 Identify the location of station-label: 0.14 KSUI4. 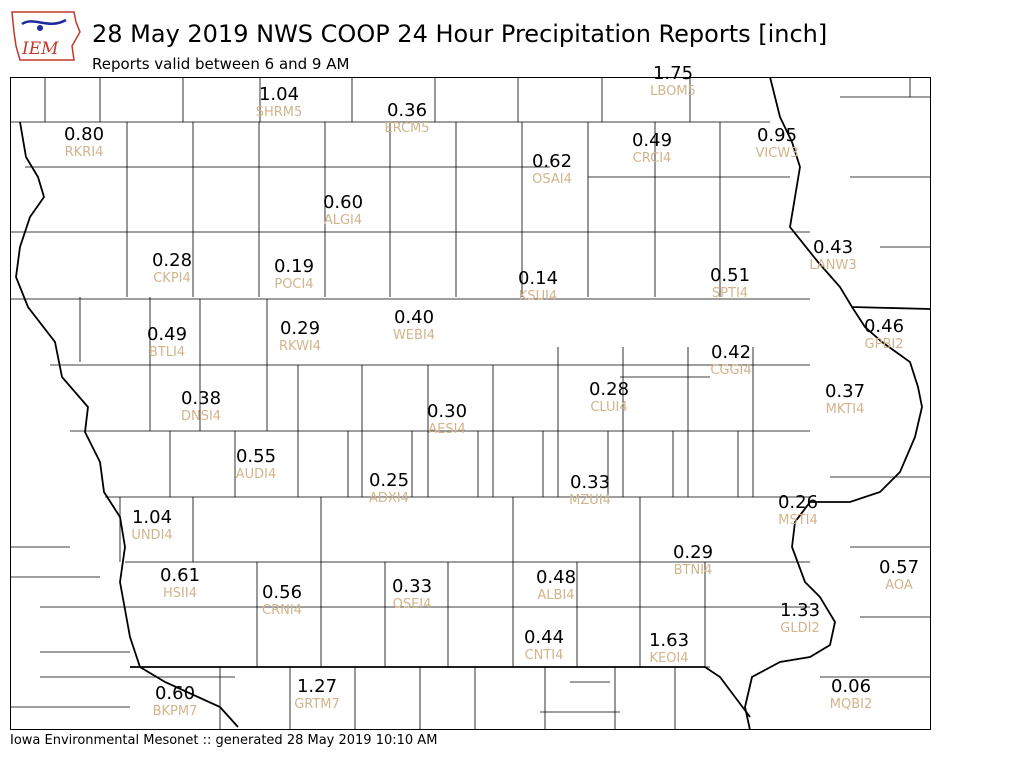
(538, 286).